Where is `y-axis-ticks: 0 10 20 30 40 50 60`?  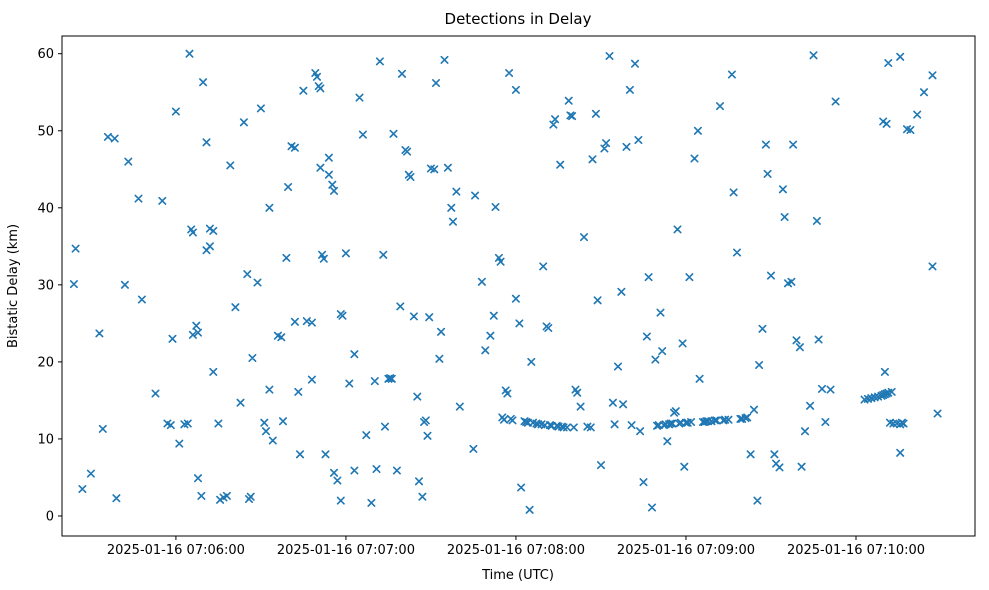 y-axis-ticks: 0 10 20 30 40 50 60 is located at coordinates (49, 285).